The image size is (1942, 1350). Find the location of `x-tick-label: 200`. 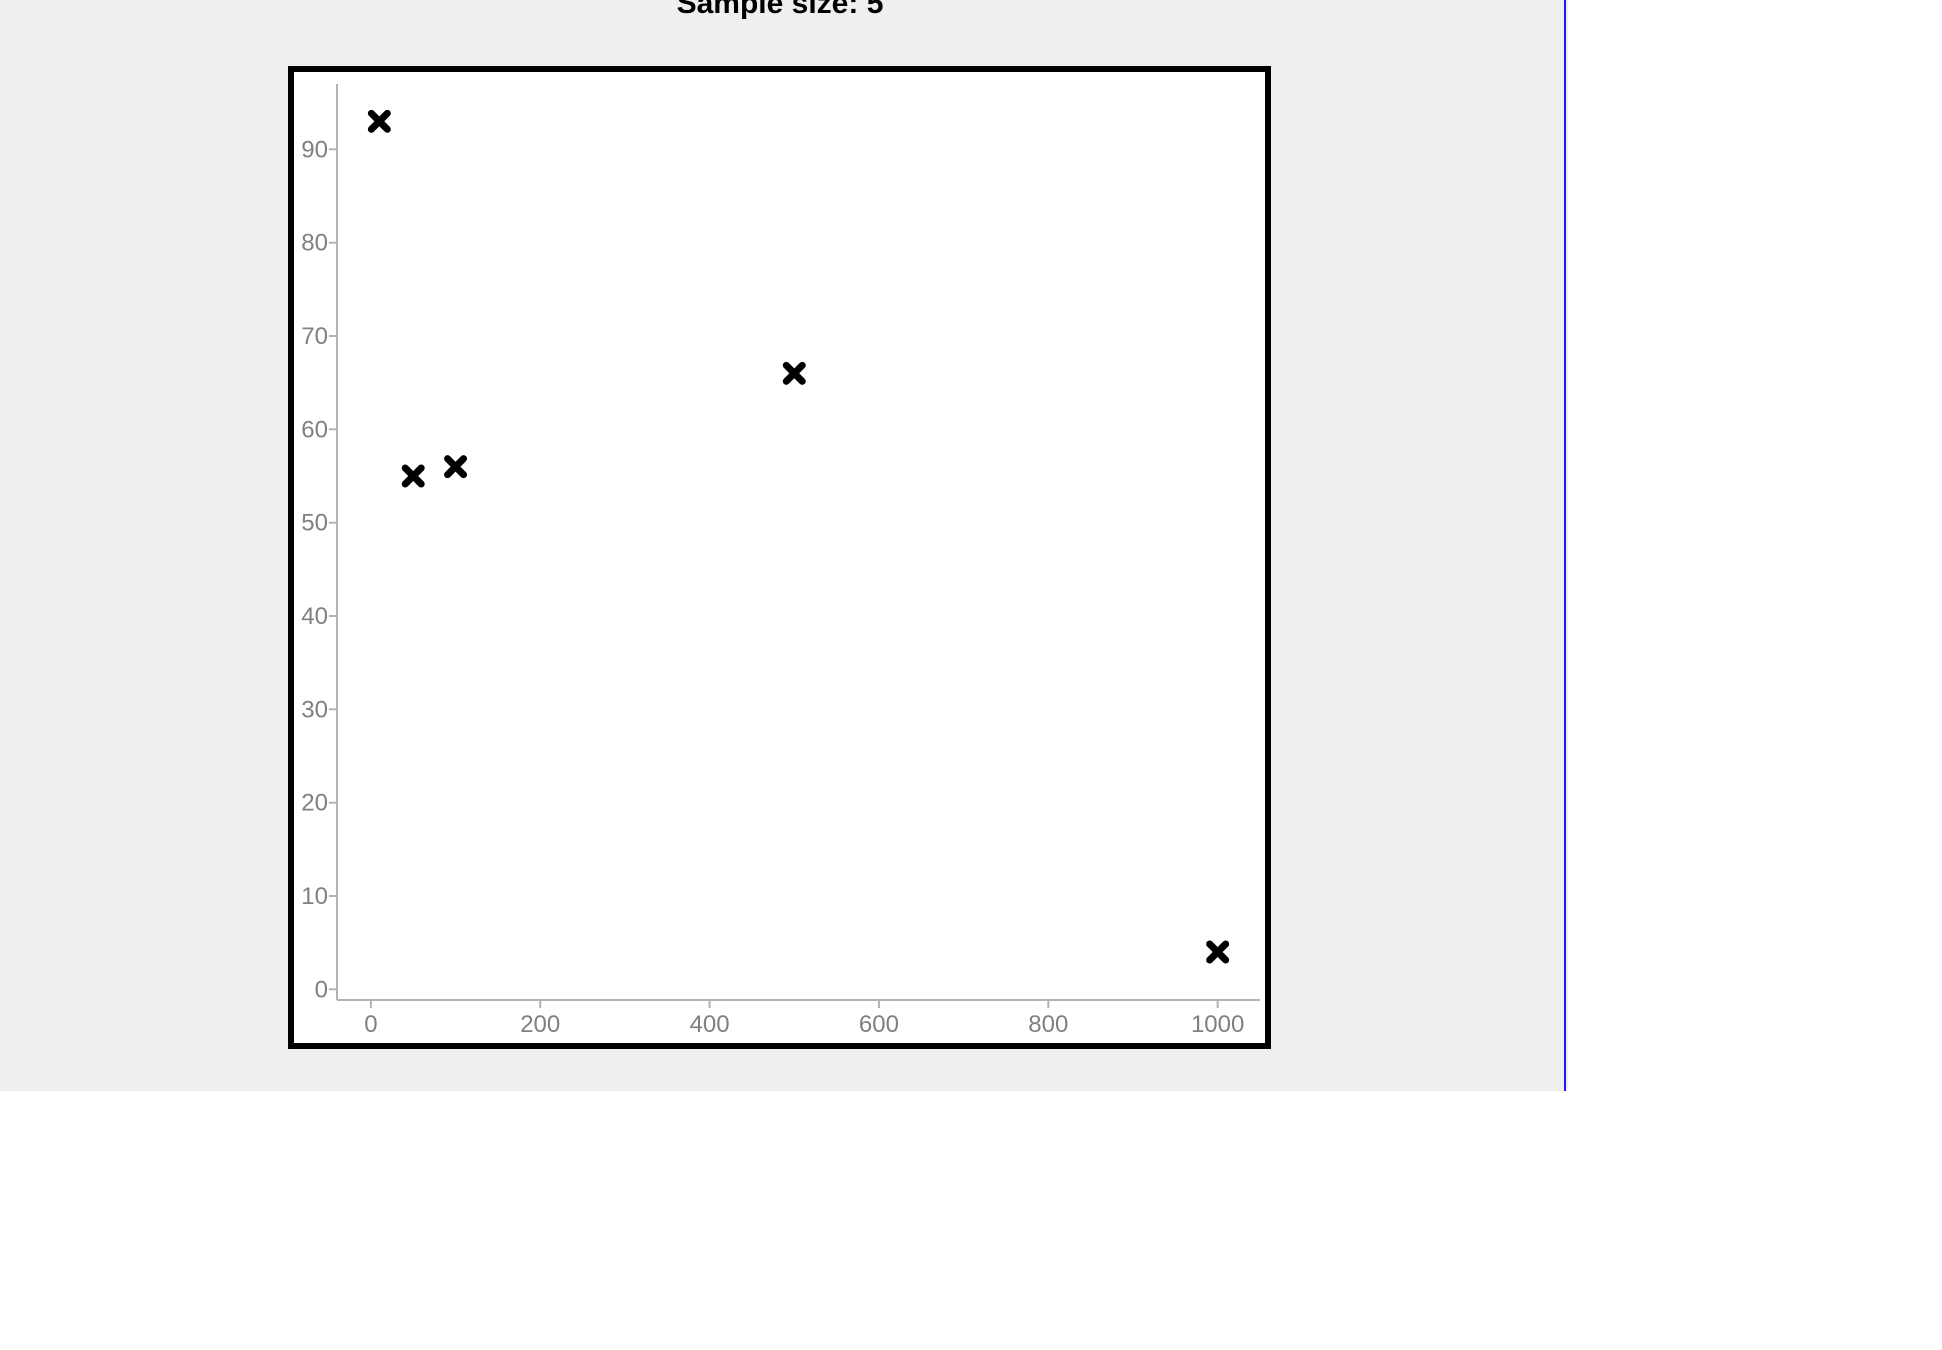

x-tick-label: 200 is located at coordinates (540, 1024).